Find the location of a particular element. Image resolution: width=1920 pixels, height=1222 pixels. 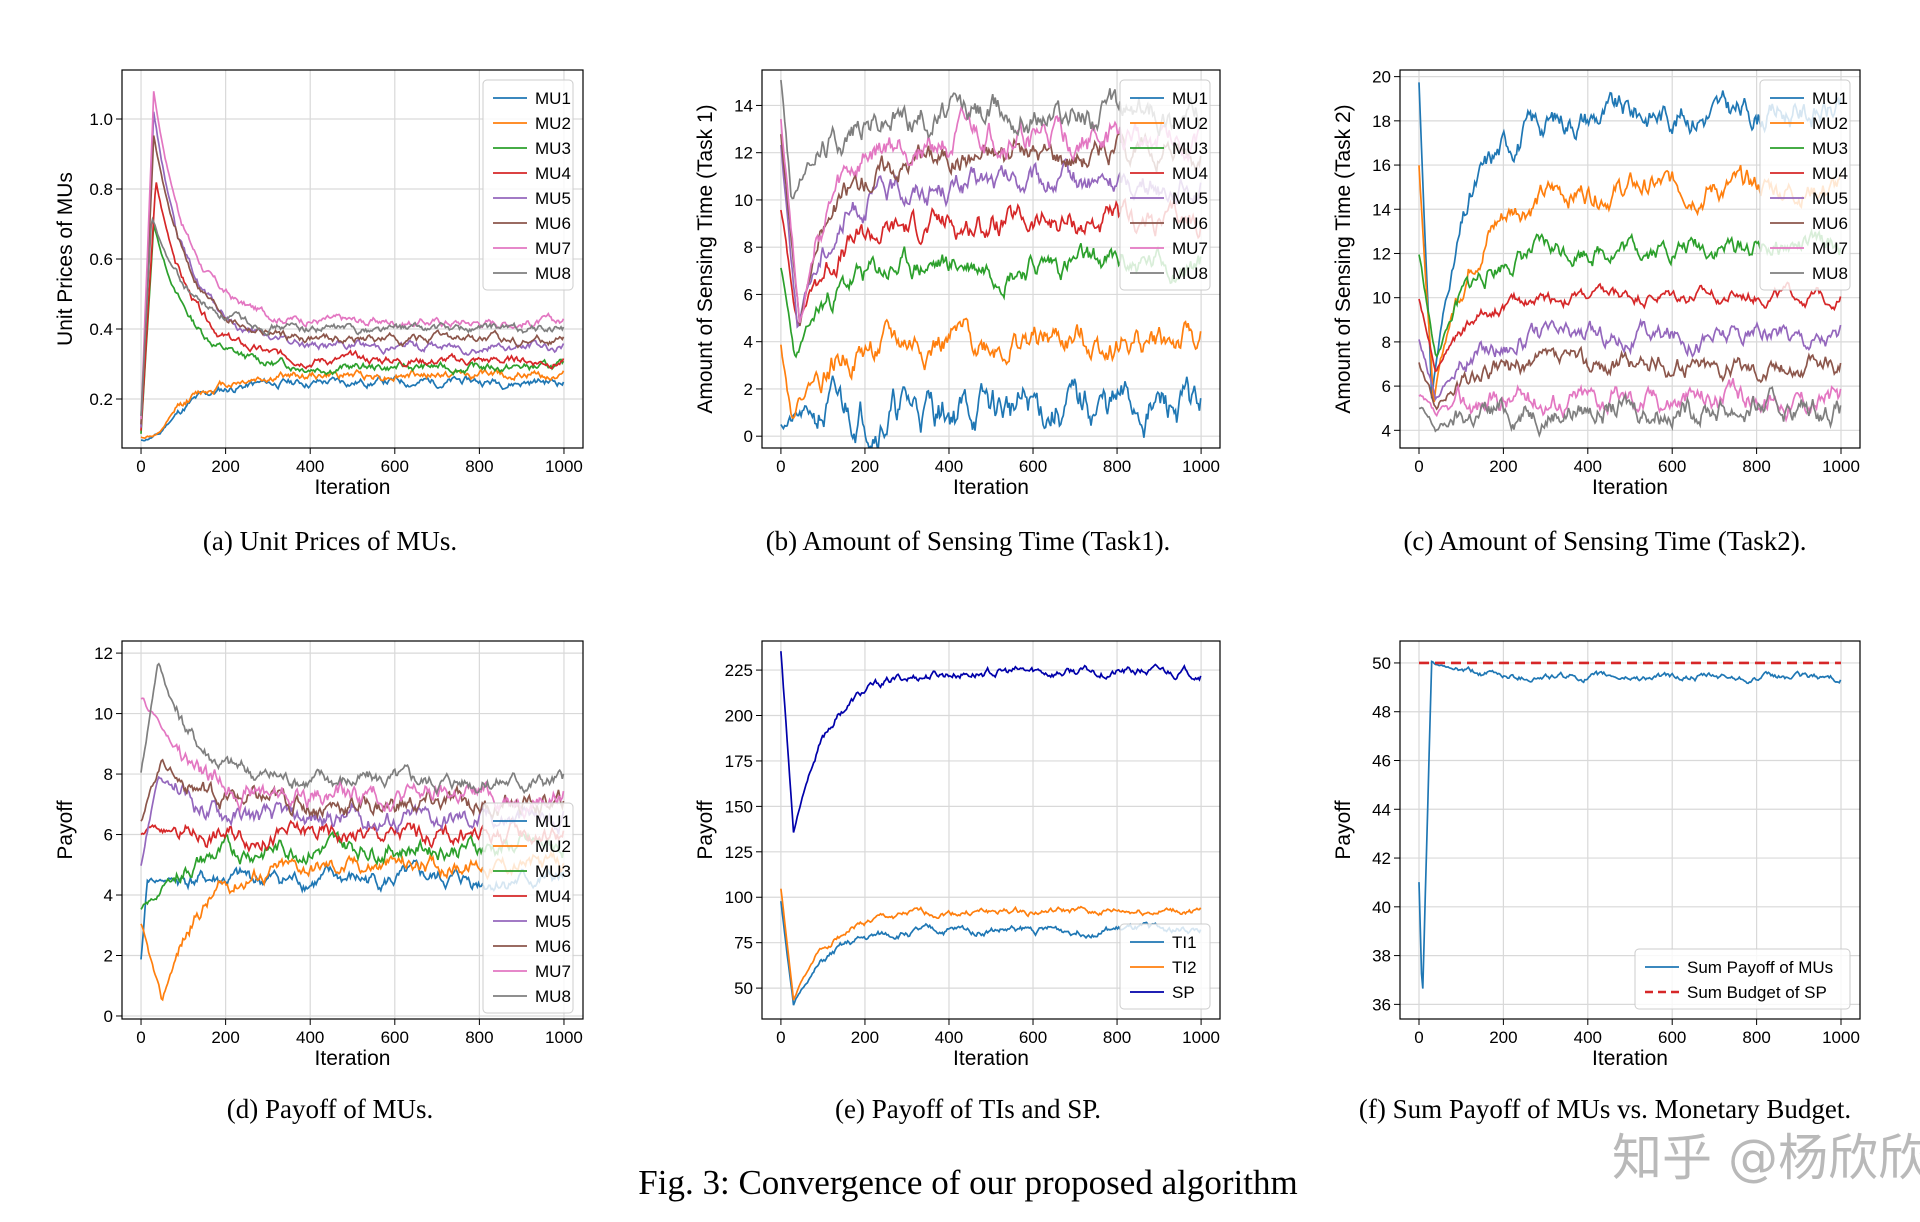

series-line-mu1 is located at coordinates (991, 411).